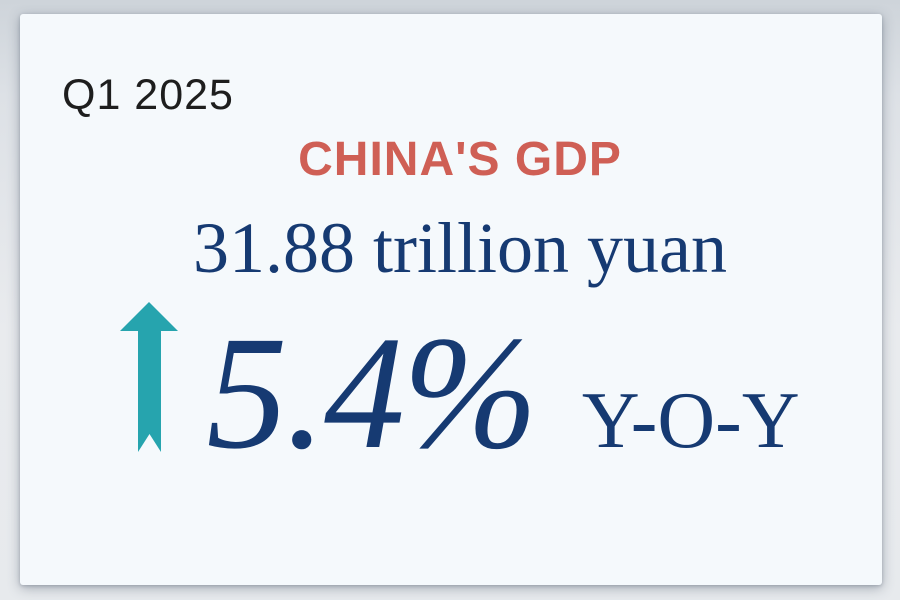 This screenshot has width=900, height=600. I want to click on up-arrow-icon, so click(149, 377).